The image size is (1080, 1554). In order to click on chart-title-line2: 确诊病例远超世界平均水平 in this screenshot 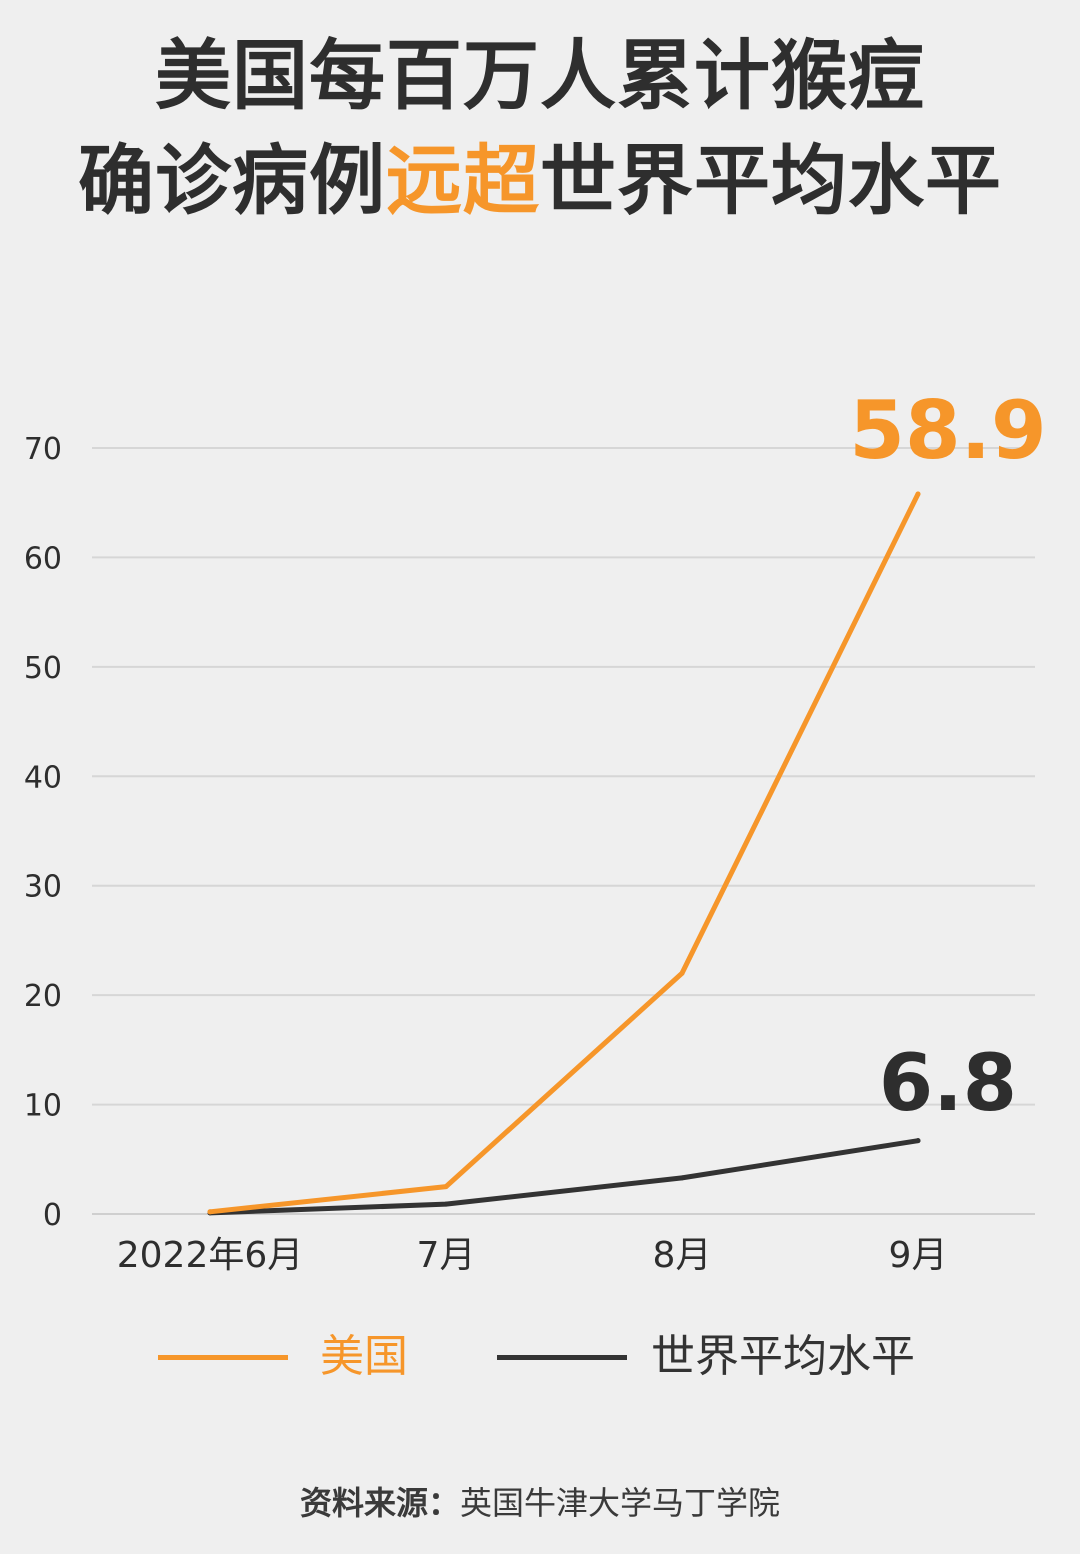, I will do `click(540, 181)`.